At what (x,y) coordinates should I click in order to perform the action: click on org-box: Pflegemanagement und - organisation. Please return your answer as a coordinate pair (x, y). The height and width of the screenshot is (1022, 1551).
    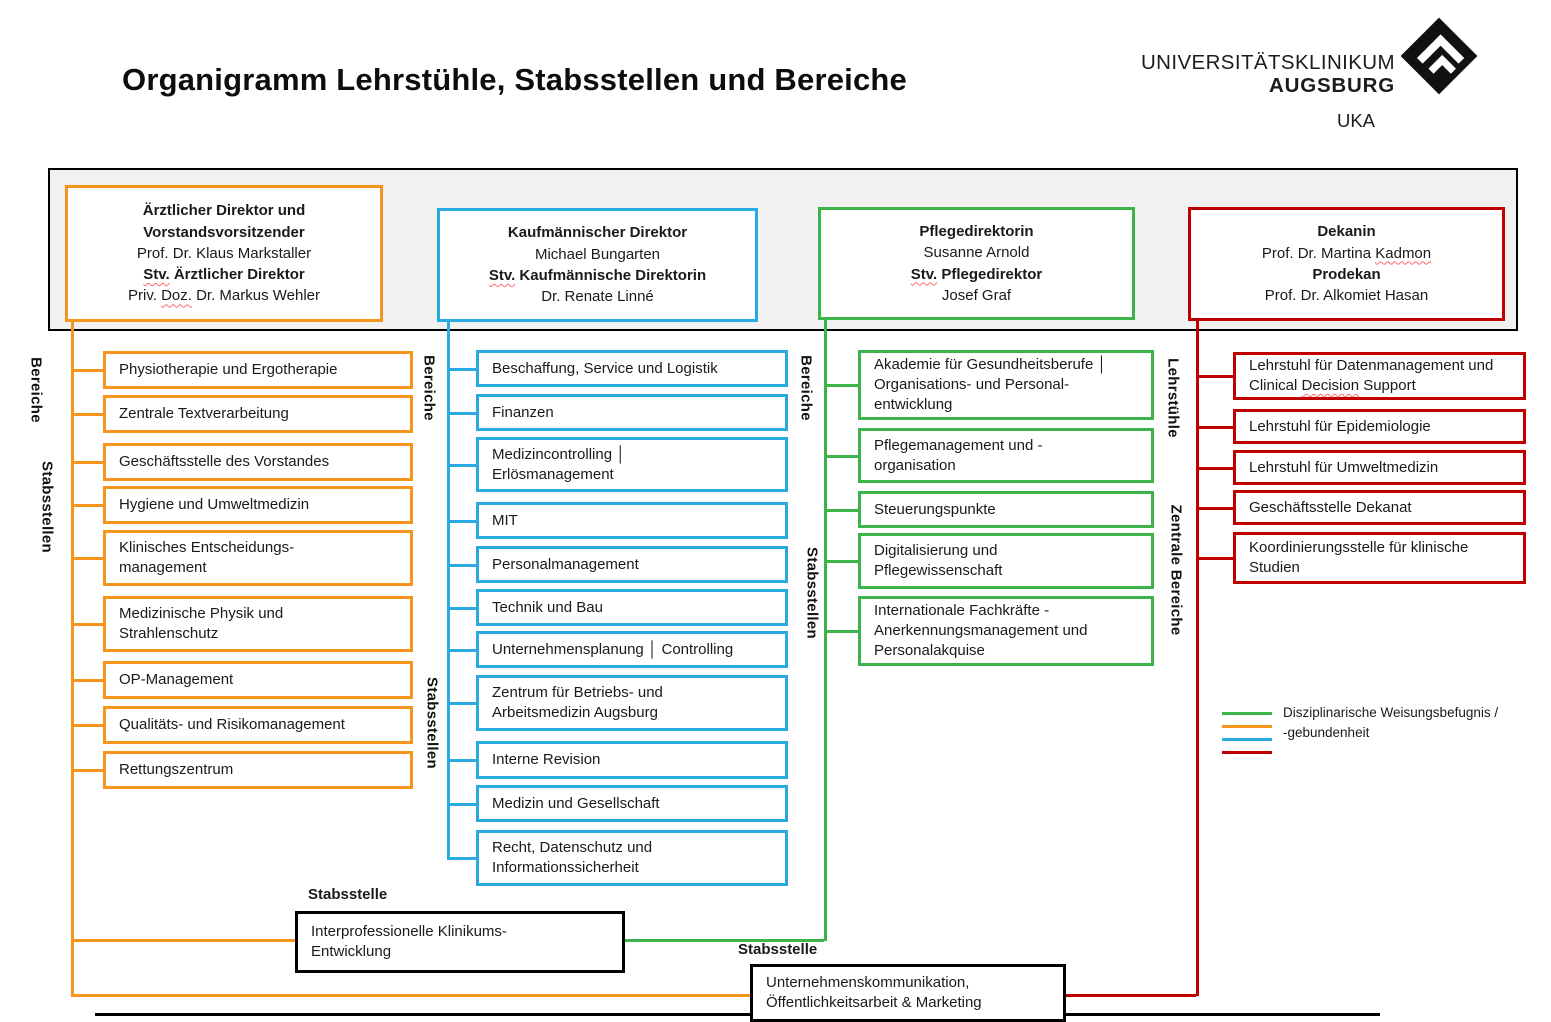
    Looking at the image, I should click on (1006, 455).